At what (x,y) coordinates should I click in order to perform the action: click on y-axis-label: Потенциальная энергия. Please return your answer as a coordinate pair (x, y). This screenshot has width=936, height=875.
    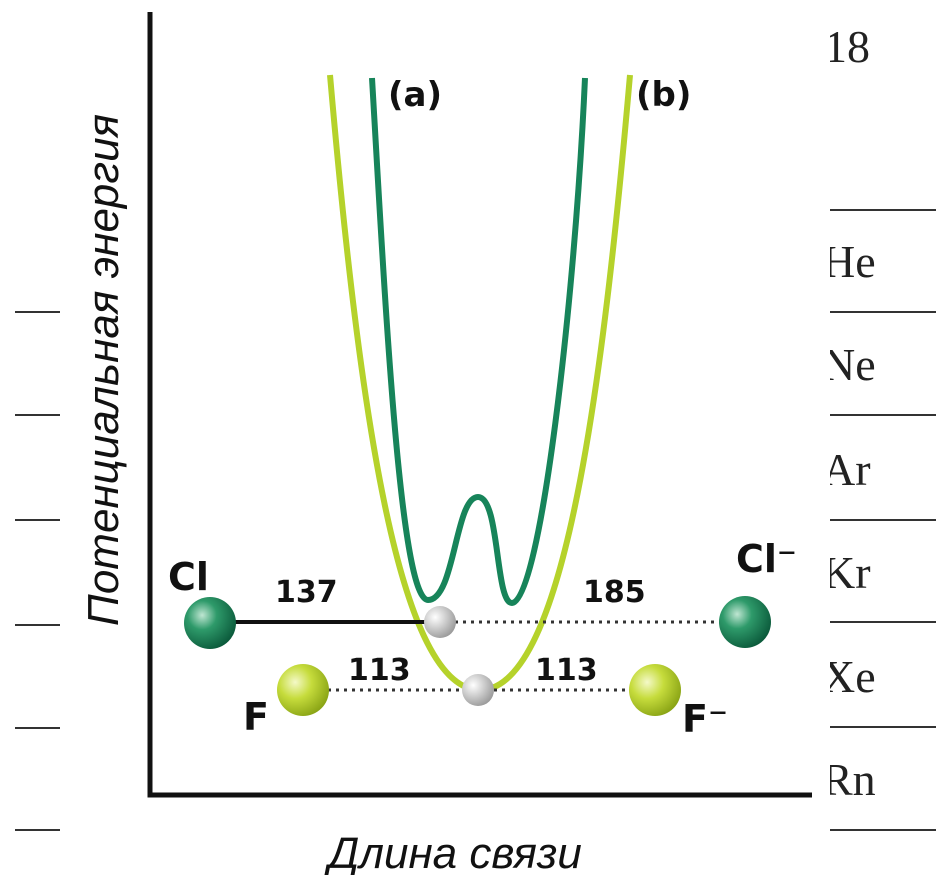
    Looking at the image, I should click on (103, 370).